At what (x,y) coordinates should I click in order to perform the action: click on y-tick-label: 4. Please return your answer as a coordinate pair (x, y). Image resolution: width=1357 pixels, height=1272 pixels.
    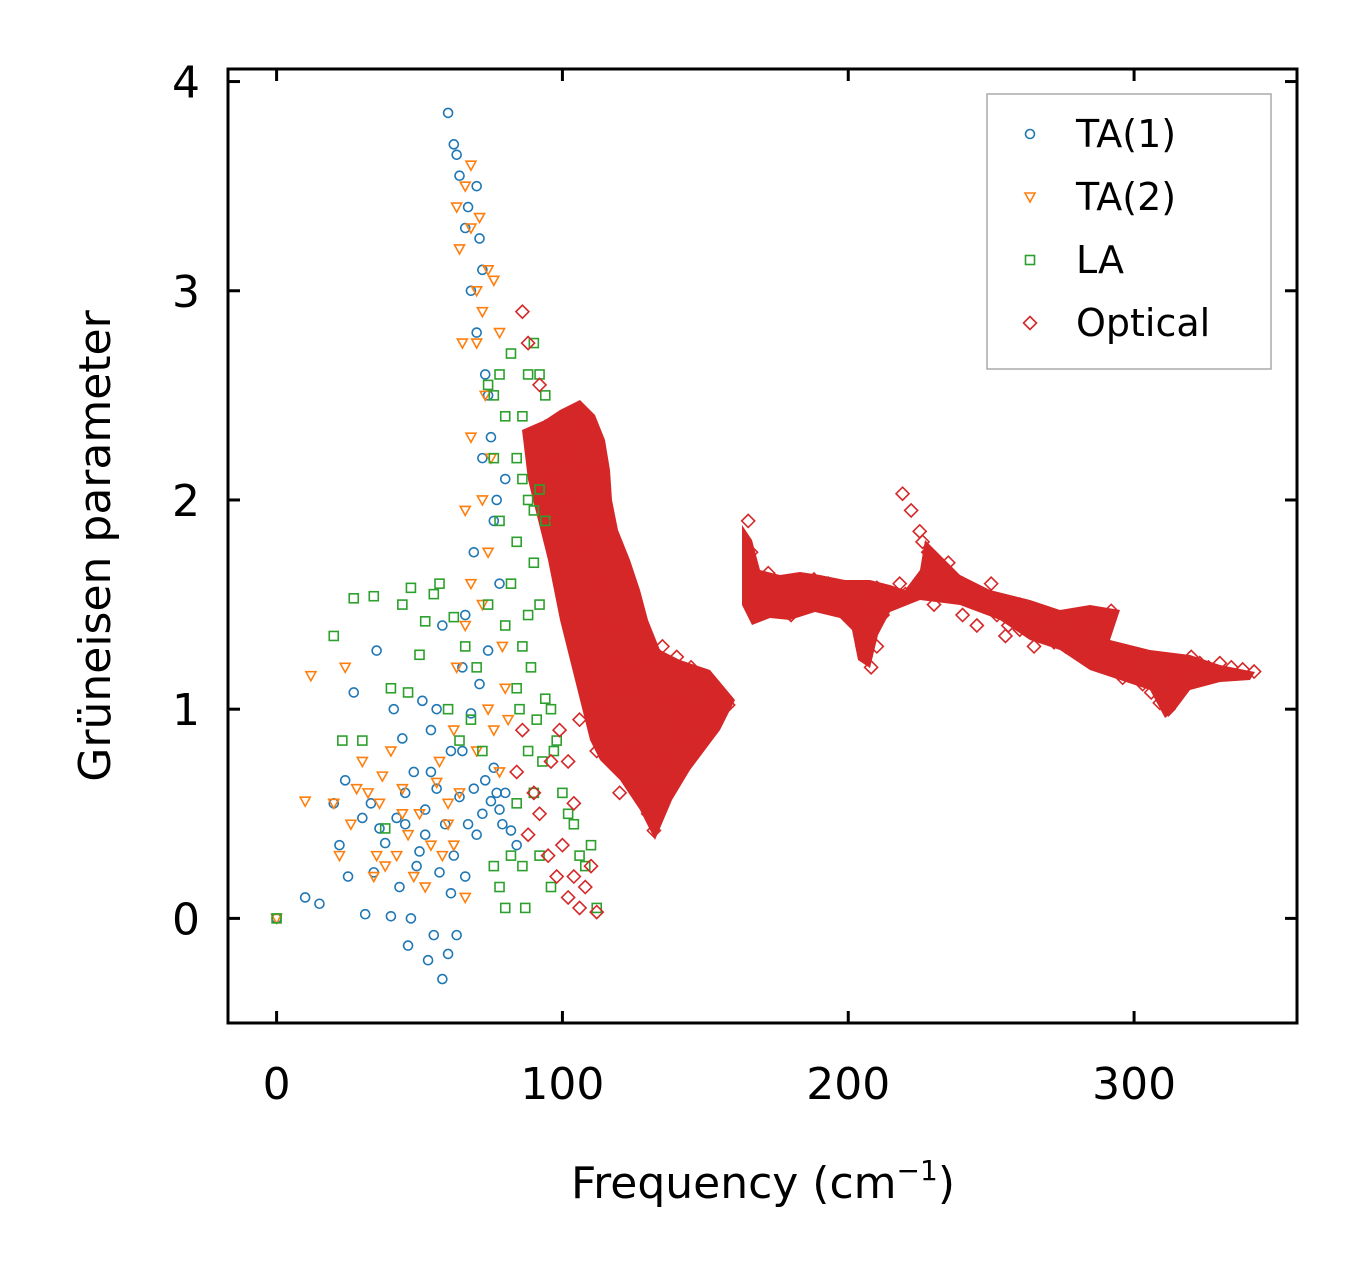
    Looking at the image, I should click on (186, 83).